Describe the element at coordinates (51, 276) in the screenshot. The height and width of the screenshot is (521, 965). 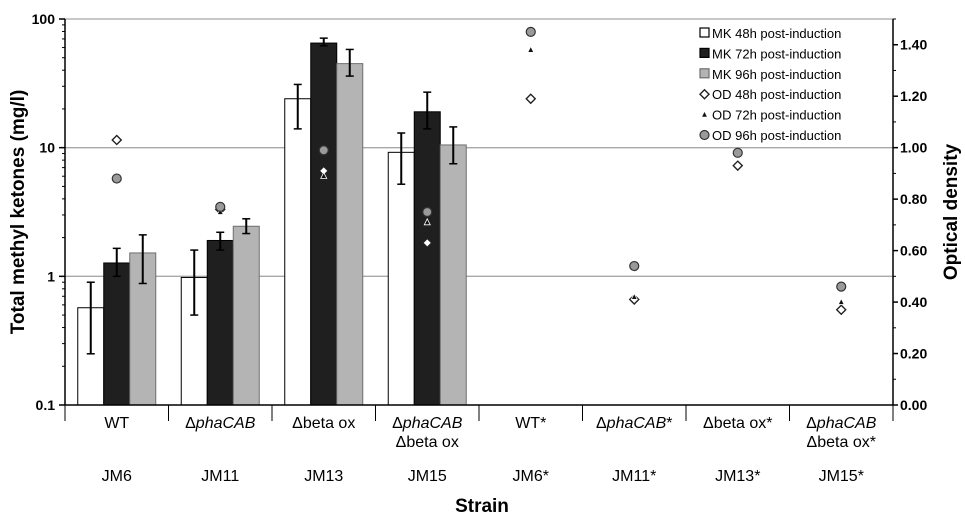
I see `y-tick-label: 1` at that location.